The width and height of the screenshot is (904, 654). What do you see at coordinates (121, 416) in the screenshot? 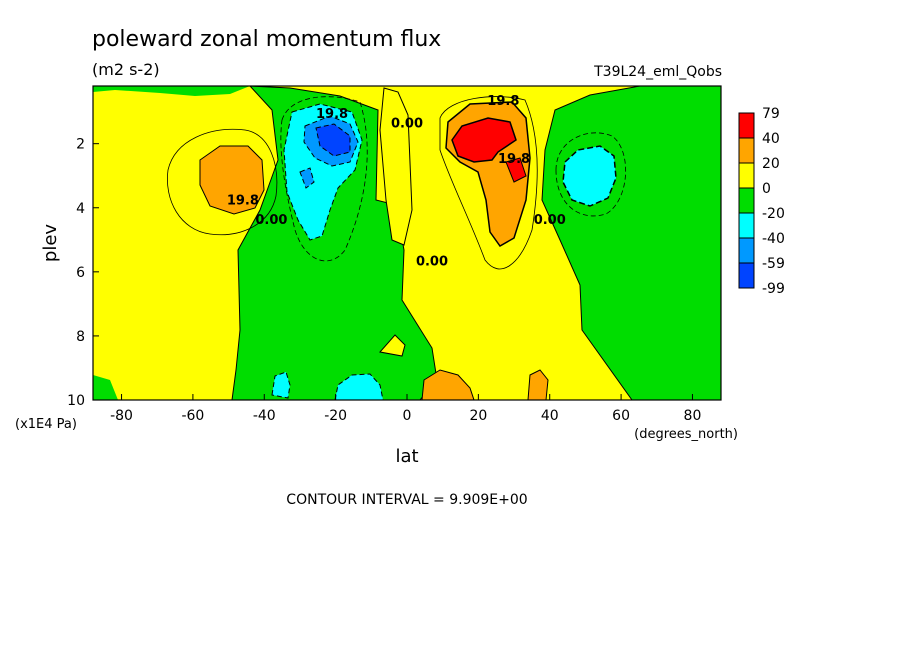
I see `x-tick-label: -80` at bounding box center [121, 416].